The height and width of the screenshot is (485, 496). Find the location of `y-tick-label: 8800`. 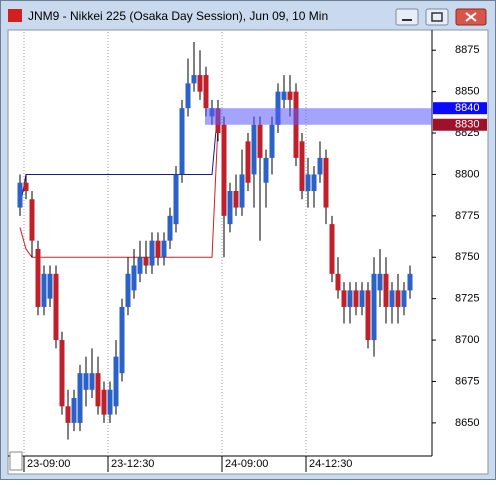

y-tick-label: 8800 is located at coordinates (467, 174).